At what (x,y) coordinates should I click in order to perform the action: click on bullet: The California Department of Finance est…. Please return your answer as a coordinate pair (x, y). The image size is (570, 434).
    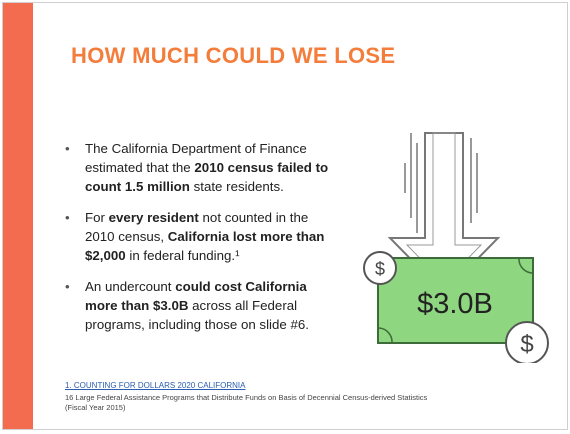
    Looking at the image, I should click on (202, 167).